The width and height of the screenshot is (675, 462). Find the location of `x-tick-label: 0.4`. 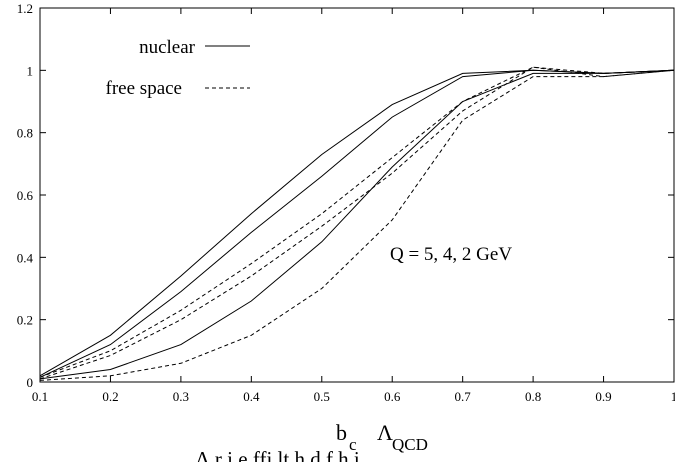

x-tick-label: 0.4 is located at coordinates (251, 396).